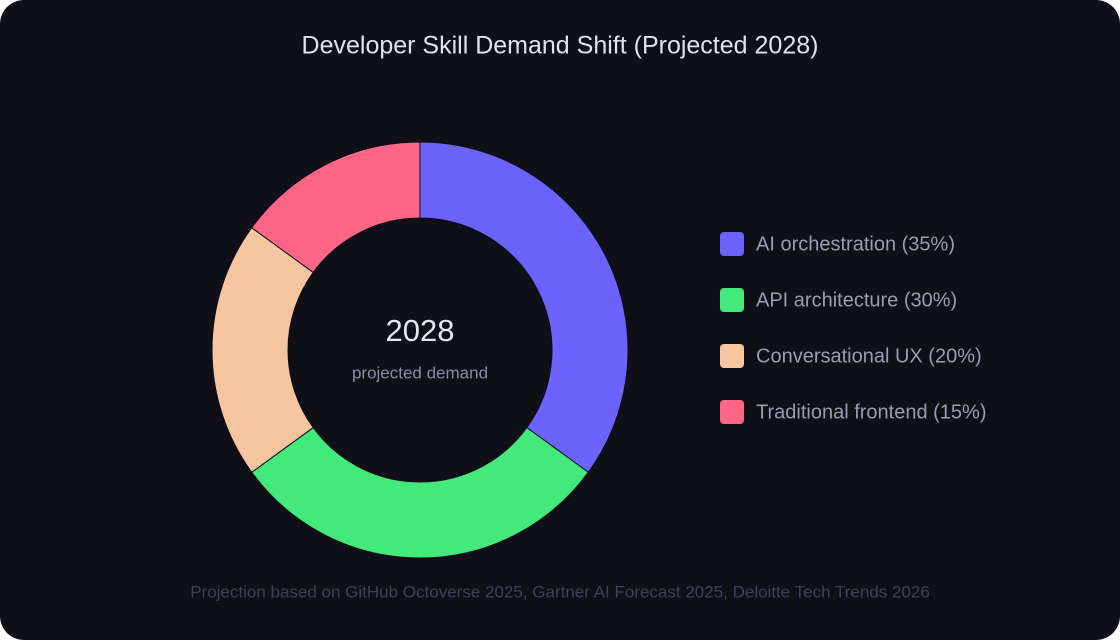 The width and height of the screenshot is (1120, 640). What do you see at coordinates (856, 300) in the screenshot?
I see `legend-label: API architecture (30%)` at bounding box center [856, 300].